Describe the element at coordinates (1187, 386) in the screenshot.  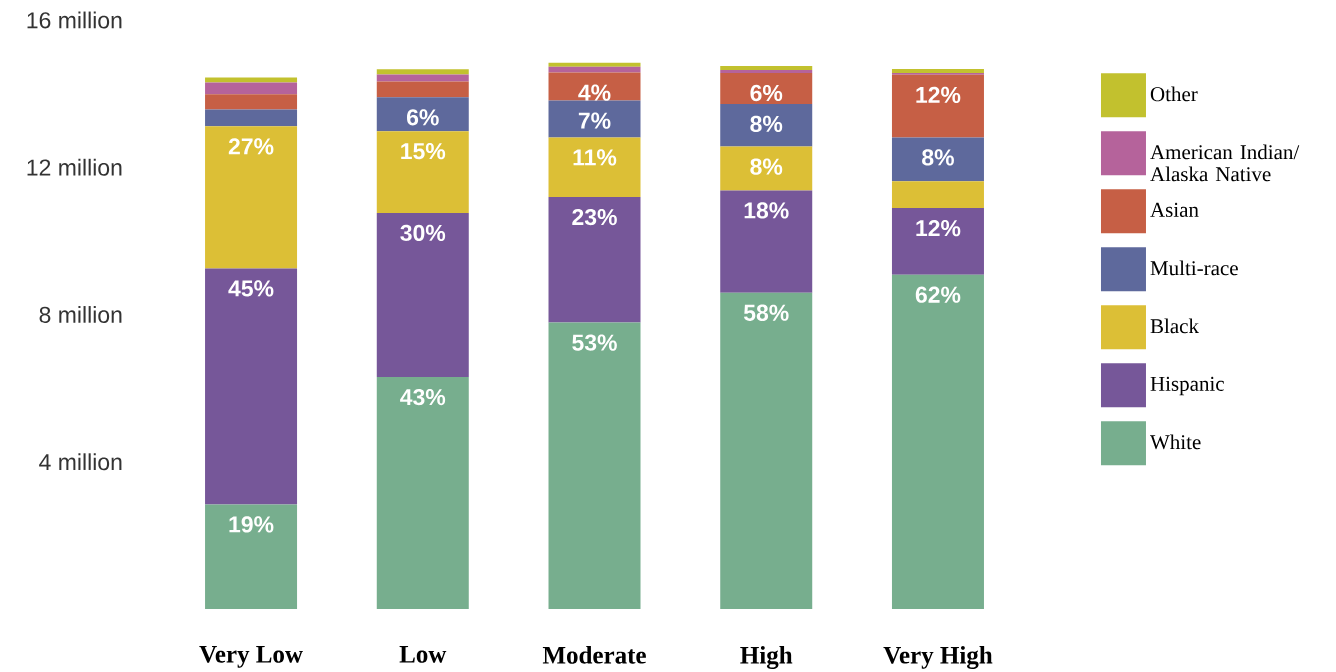
I see `legend-label: Hispanic` at that location.